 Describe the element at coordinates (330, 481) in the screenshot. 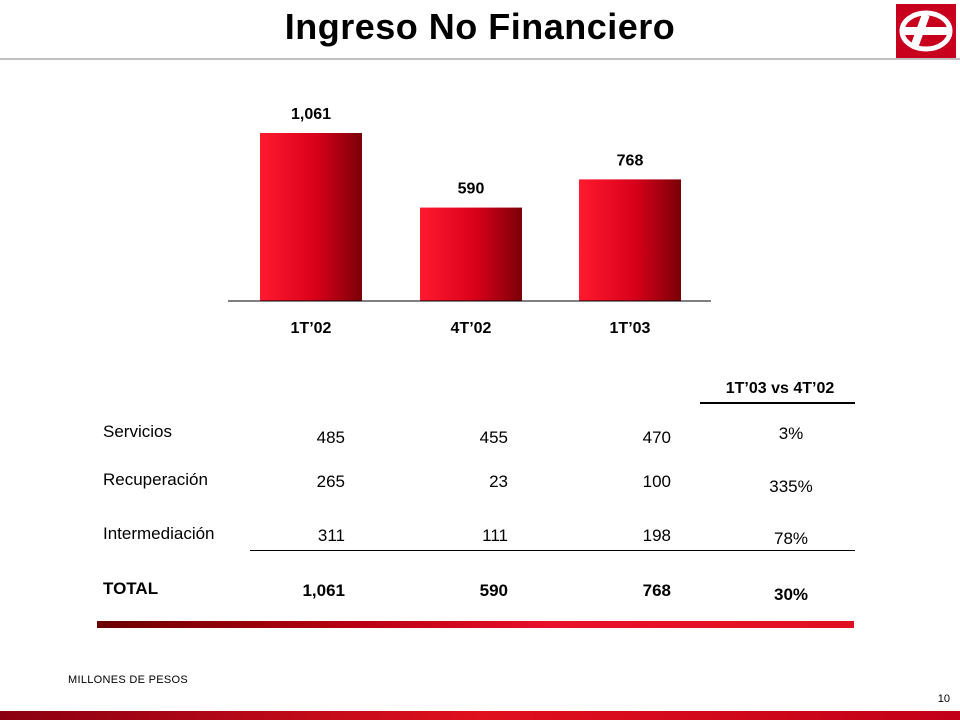

I see `row-value-1t02: 265` at that location.